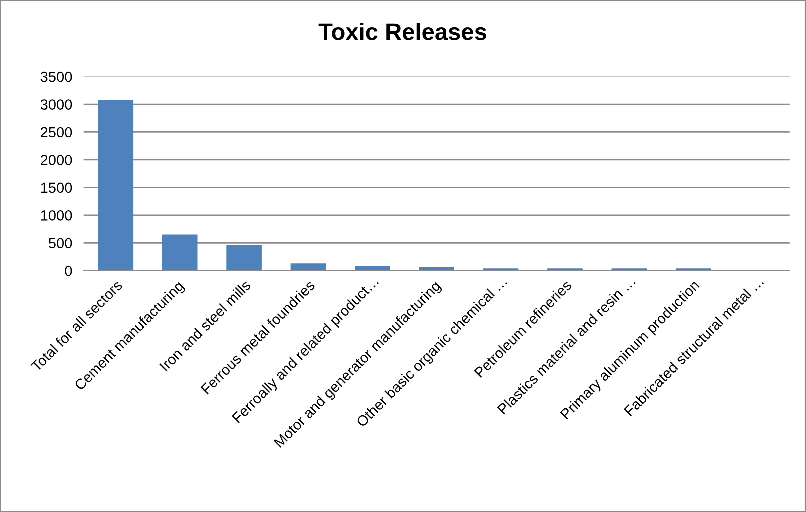 The width and height of the screenshot is (806, 512). I want to click on y-tick-label: 1500, so click(56, 188).